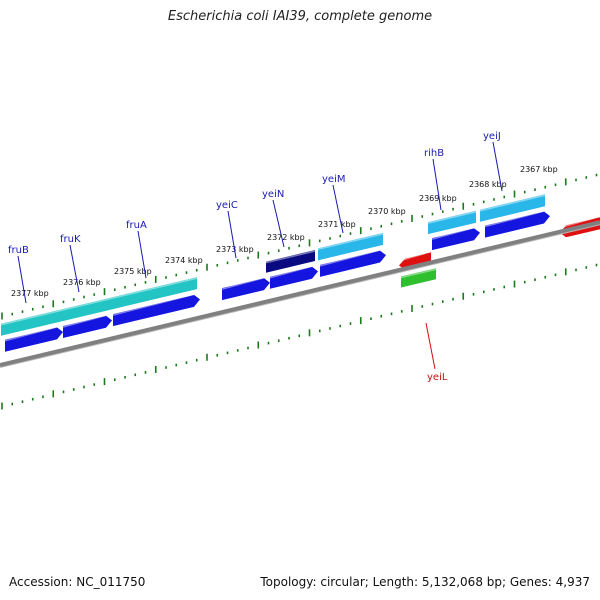 The image size is (600, 600). Describe the element at coordinates (434, 153) in the screenshot. I see `gene-label-rihB: rihB` at that location.